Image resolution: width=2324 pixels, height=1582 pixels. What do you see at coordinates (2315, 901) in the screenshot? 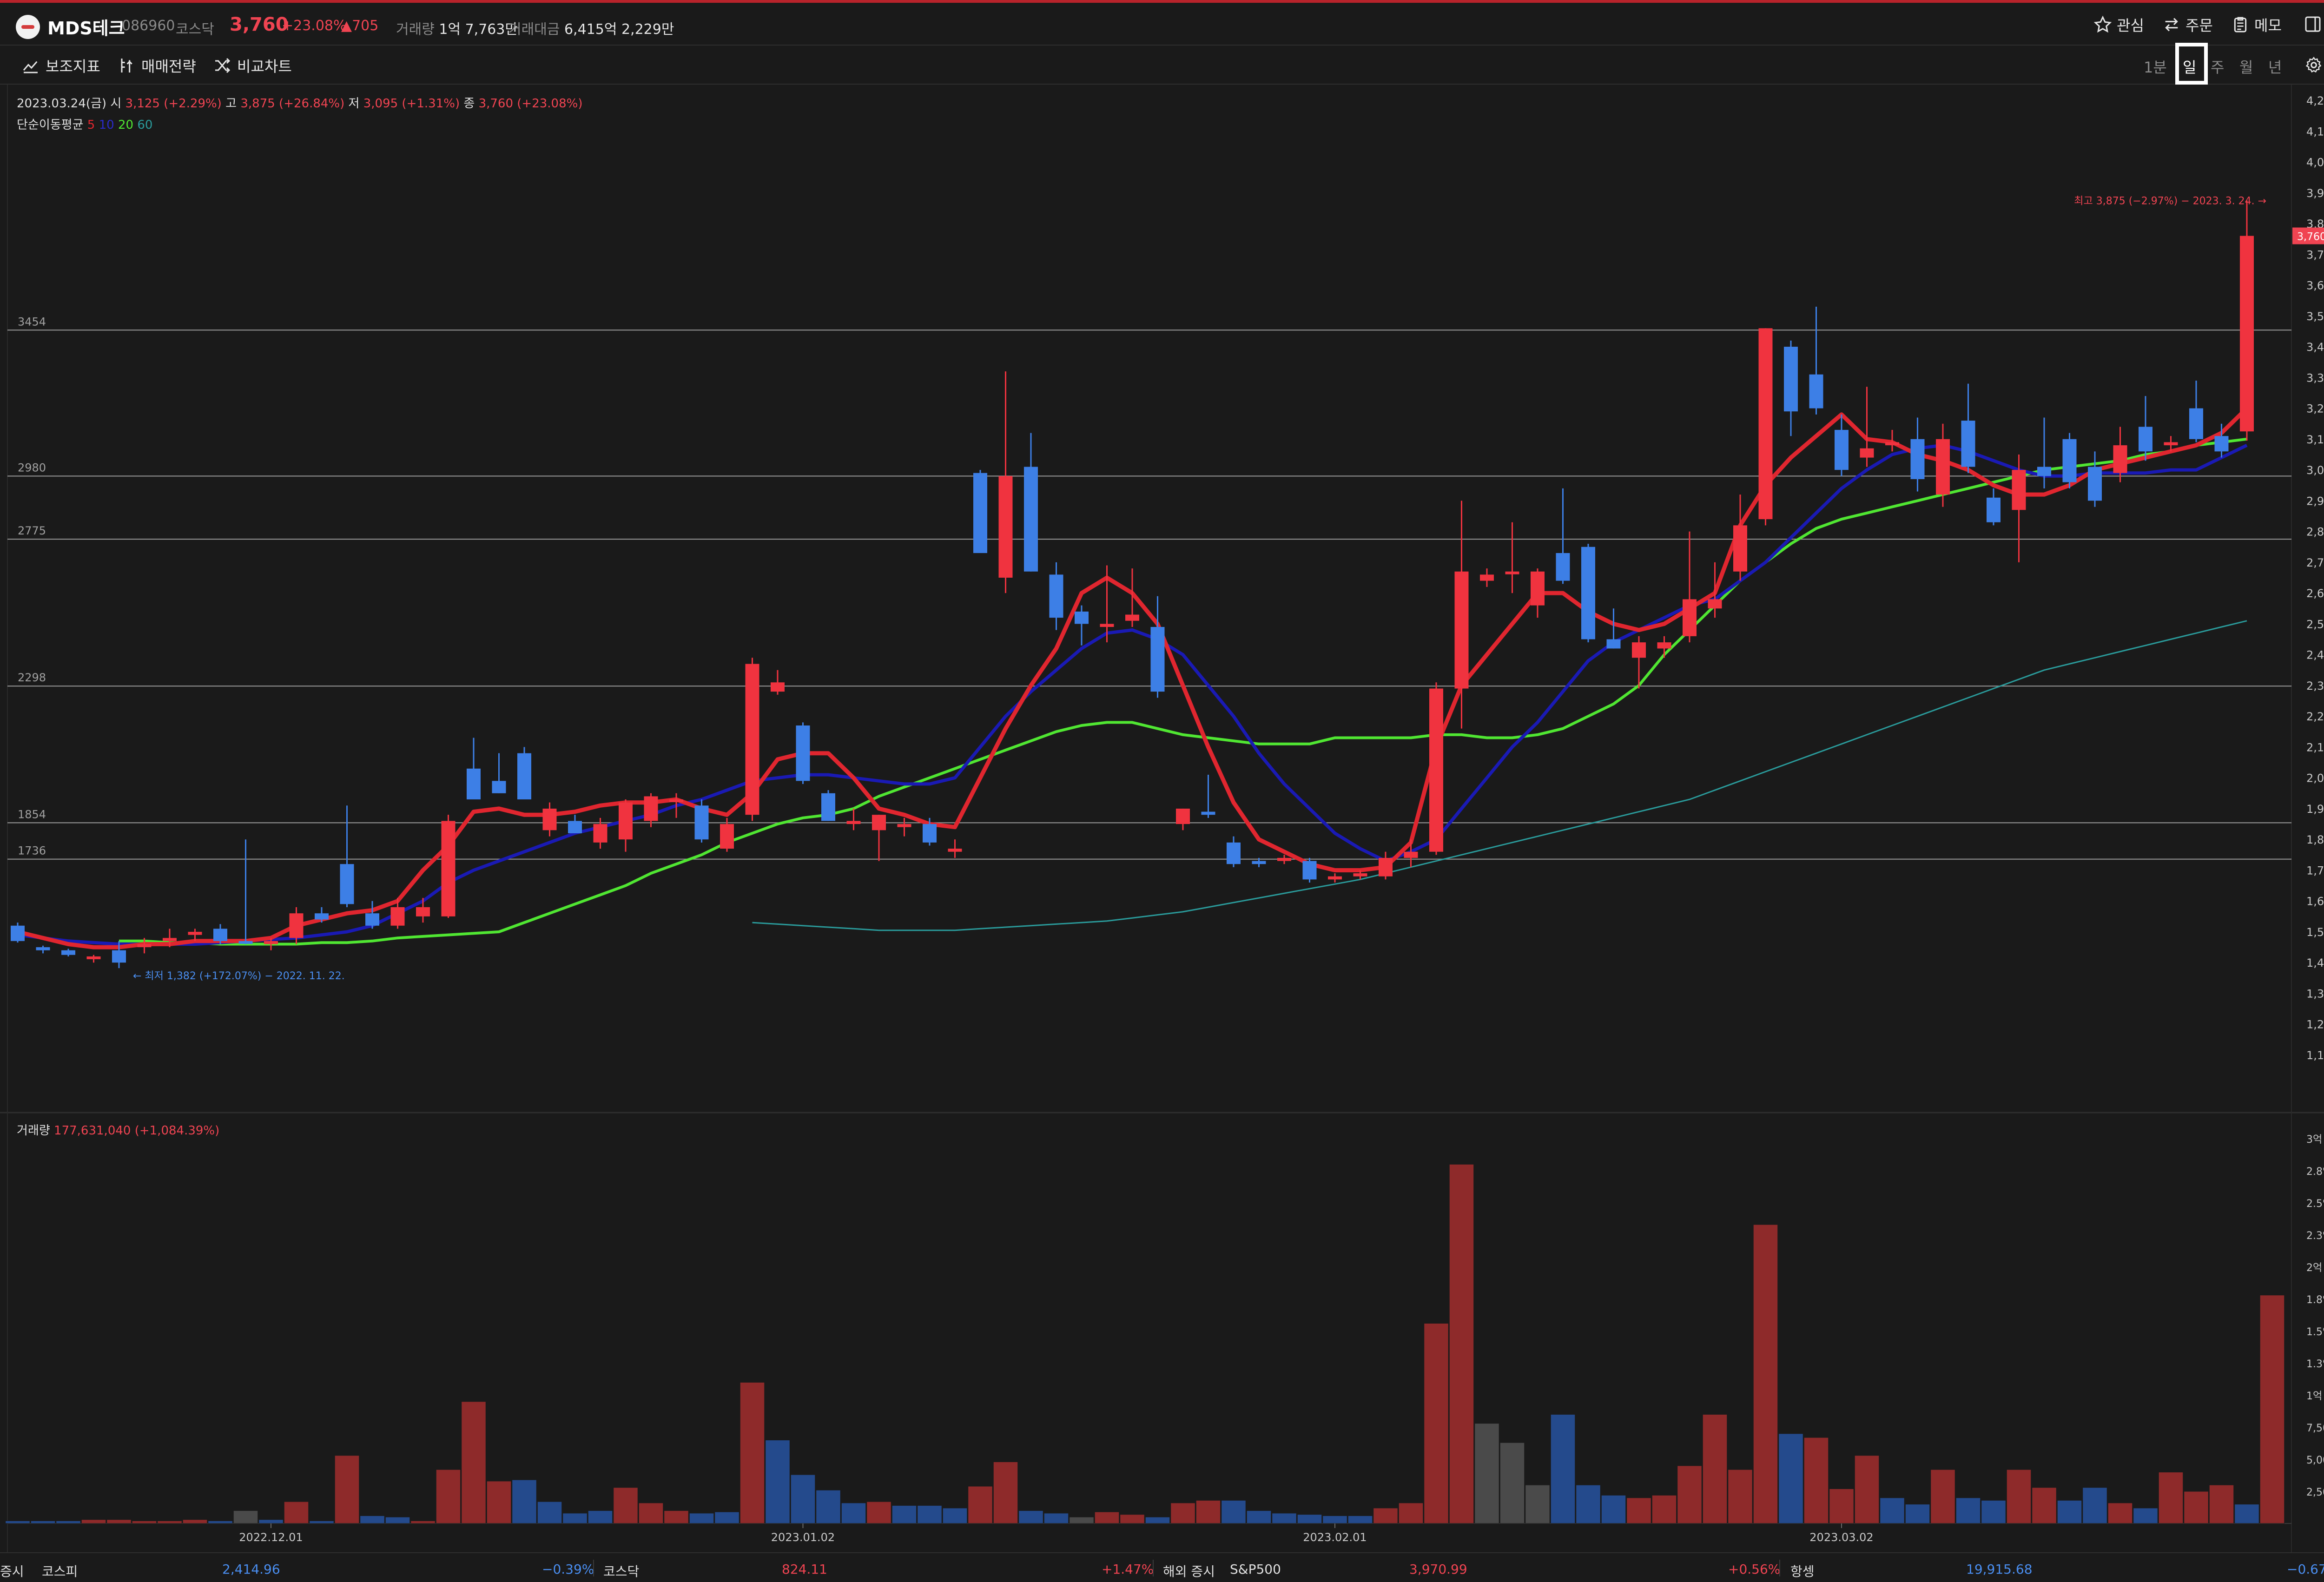
I see `y-axis-tick: 1,600` at bounding box center [2315, 901].